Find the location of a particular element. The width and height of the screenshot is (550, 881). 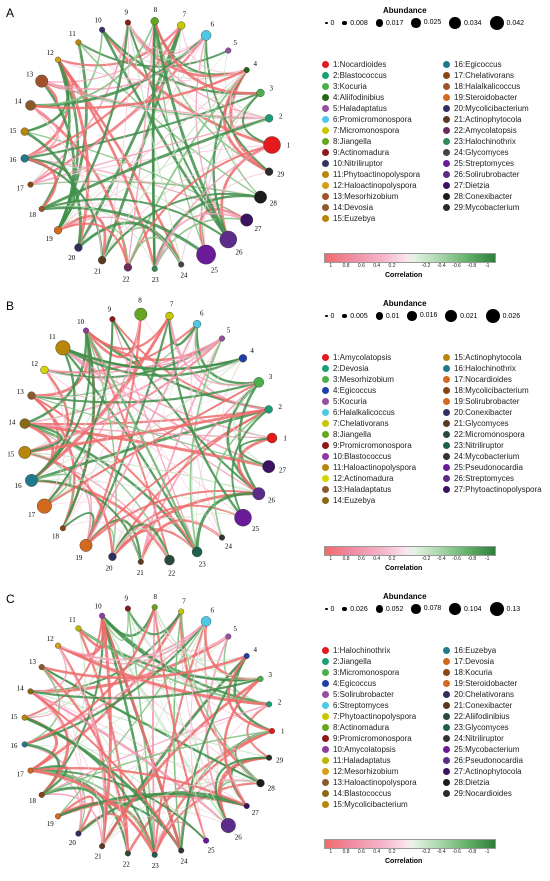

abundance-scale-item: 0.01 is located at coordinates (387, 316).